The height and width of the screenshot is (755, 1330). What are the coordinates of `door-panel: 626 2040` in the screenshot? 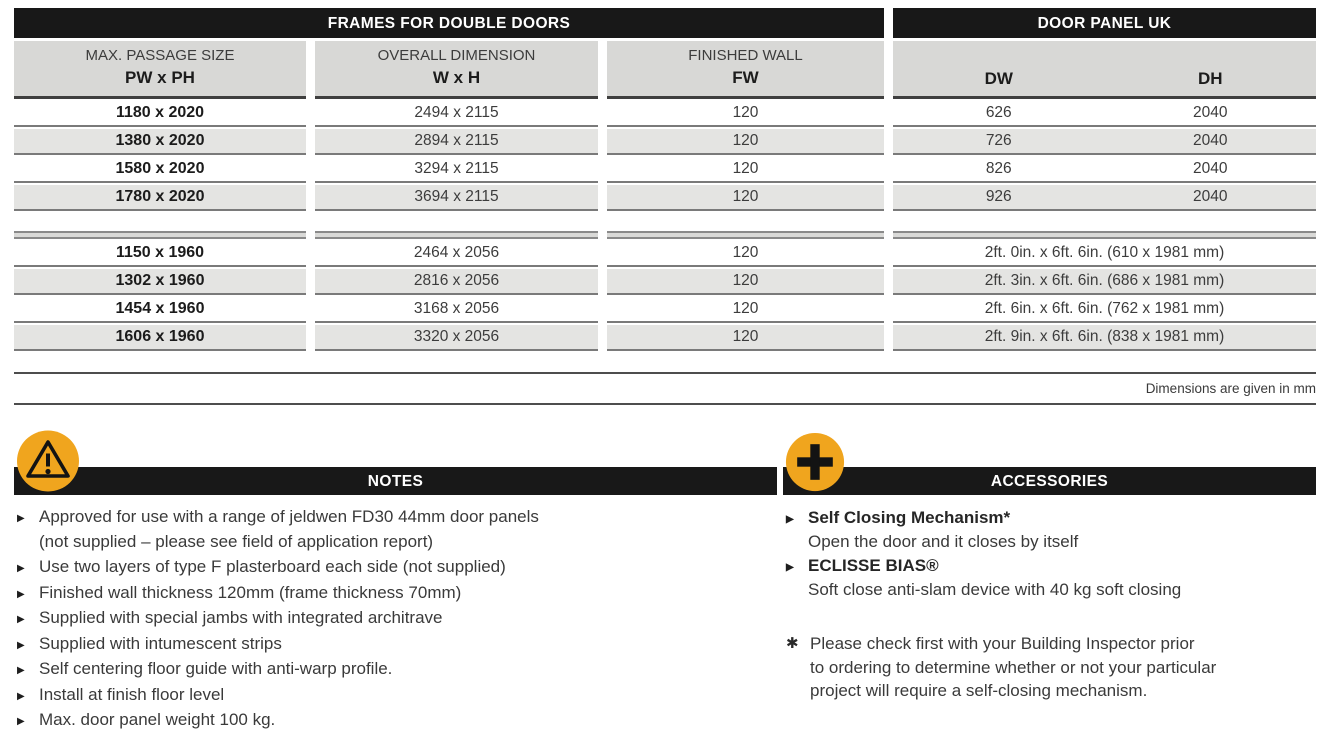 It's located at (1104, 114).